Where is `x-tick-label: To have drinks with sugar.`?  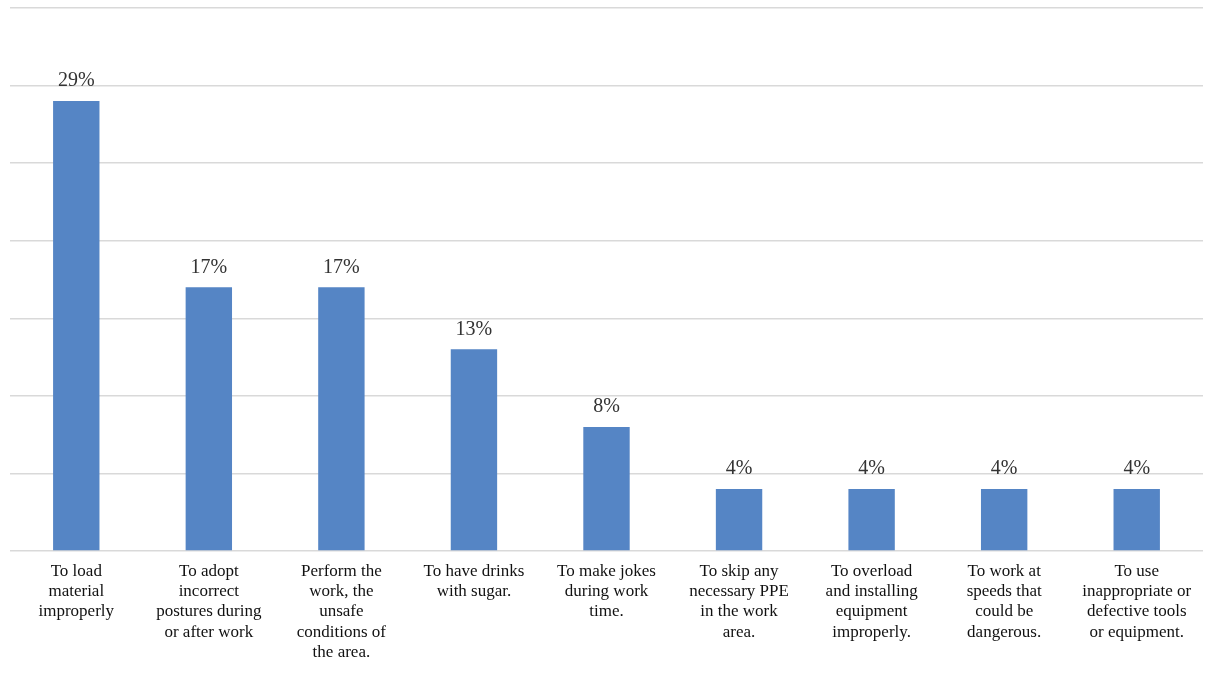
x-tick-label: To have drinks with sugar. is located at coordinates (474, 580).